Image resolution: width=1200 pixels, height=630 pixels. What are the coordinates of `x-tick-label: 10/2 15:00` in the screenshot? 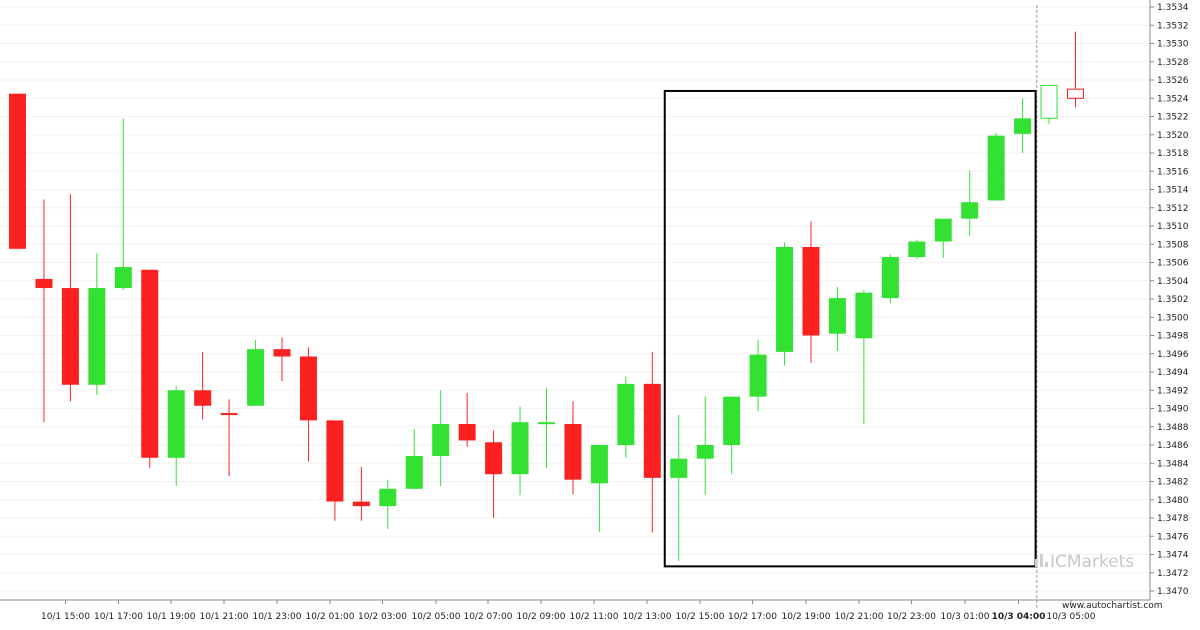 It's located at (699, 617).